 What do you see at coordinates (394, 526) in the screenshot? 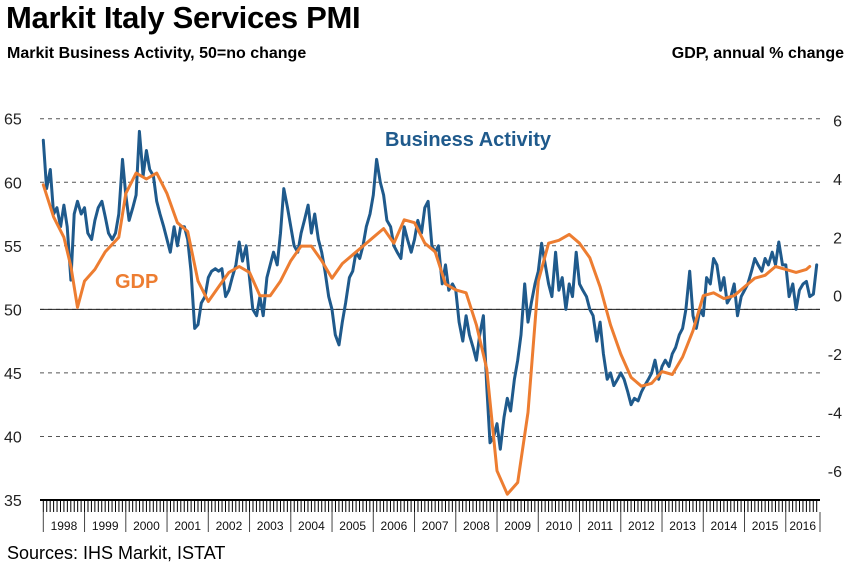
I see `x-tick-label: 2006` at bounding box center [394, 526].